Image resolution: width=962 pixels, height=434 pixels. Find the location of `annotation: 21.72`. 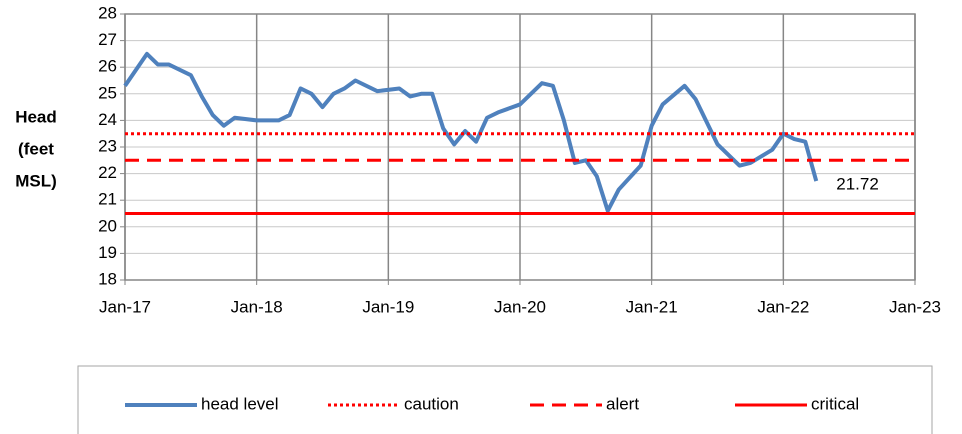

annotation: 21.72 is located at coordinates (857, 184).